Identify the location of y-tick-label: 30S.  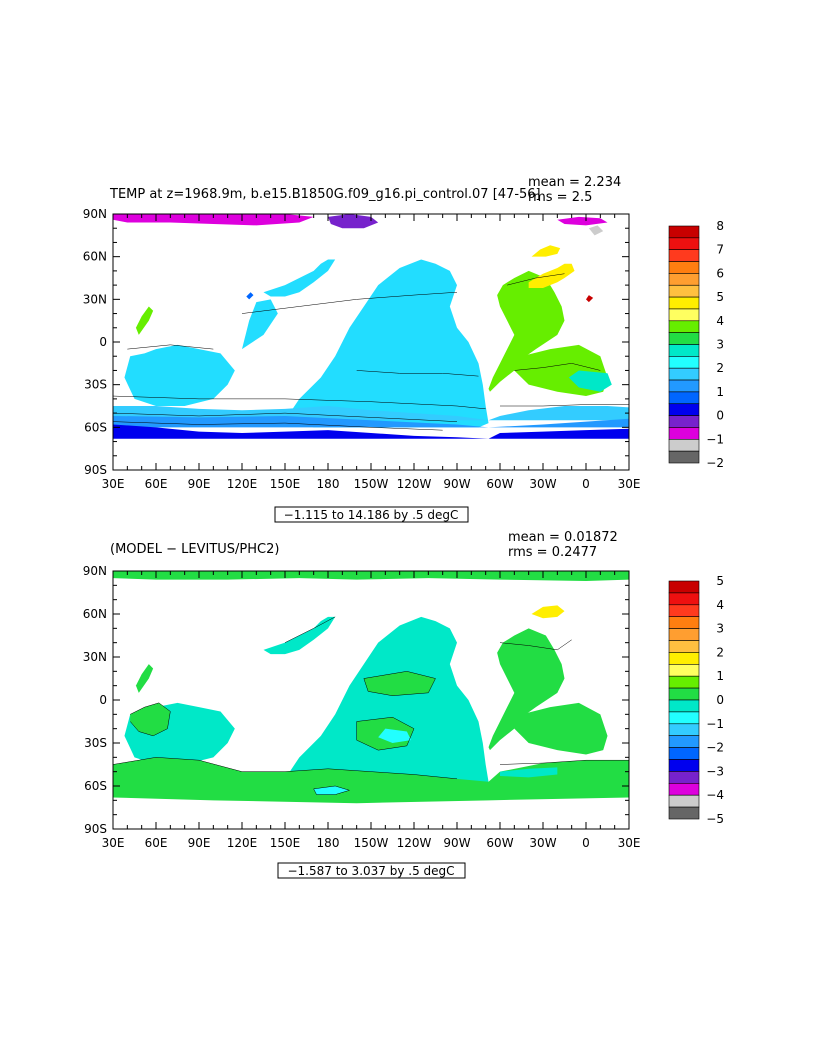
(95, 385).